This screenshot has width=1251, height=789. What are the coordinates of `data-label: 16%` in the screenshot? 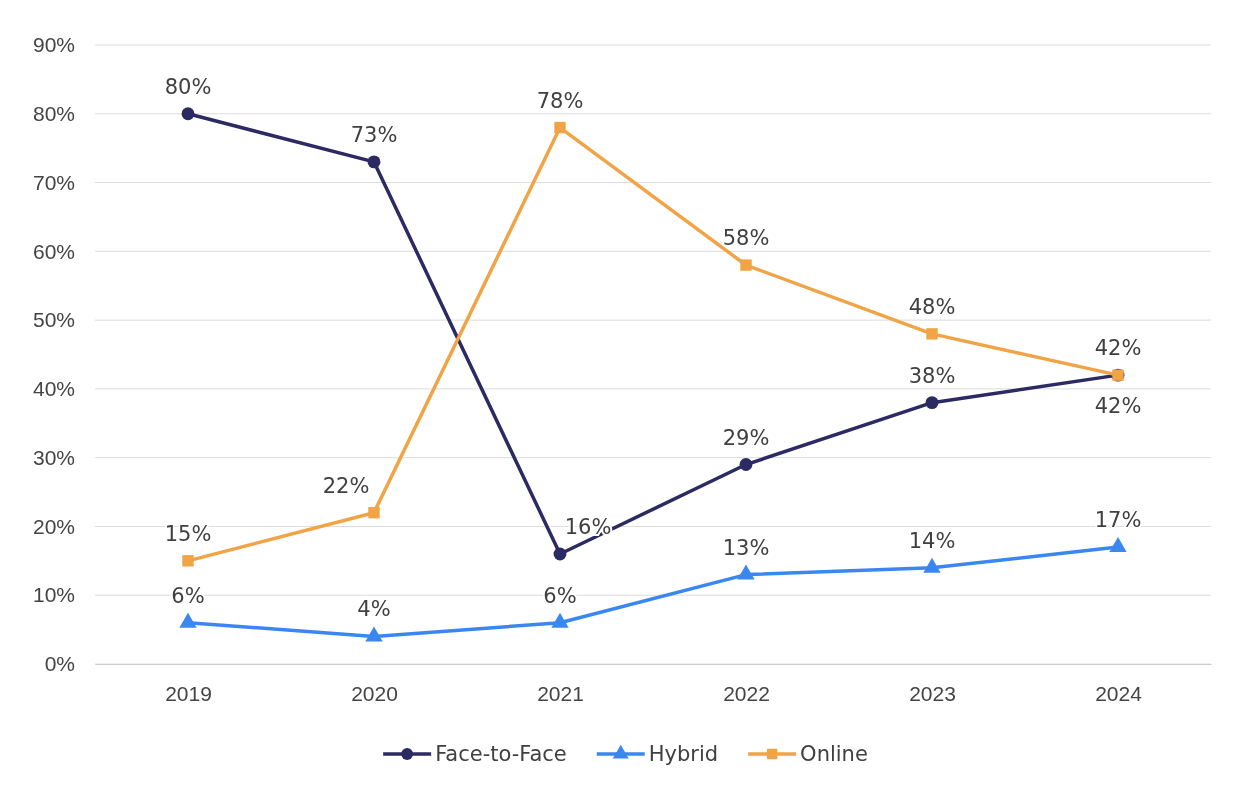 It's located at (588, 526).